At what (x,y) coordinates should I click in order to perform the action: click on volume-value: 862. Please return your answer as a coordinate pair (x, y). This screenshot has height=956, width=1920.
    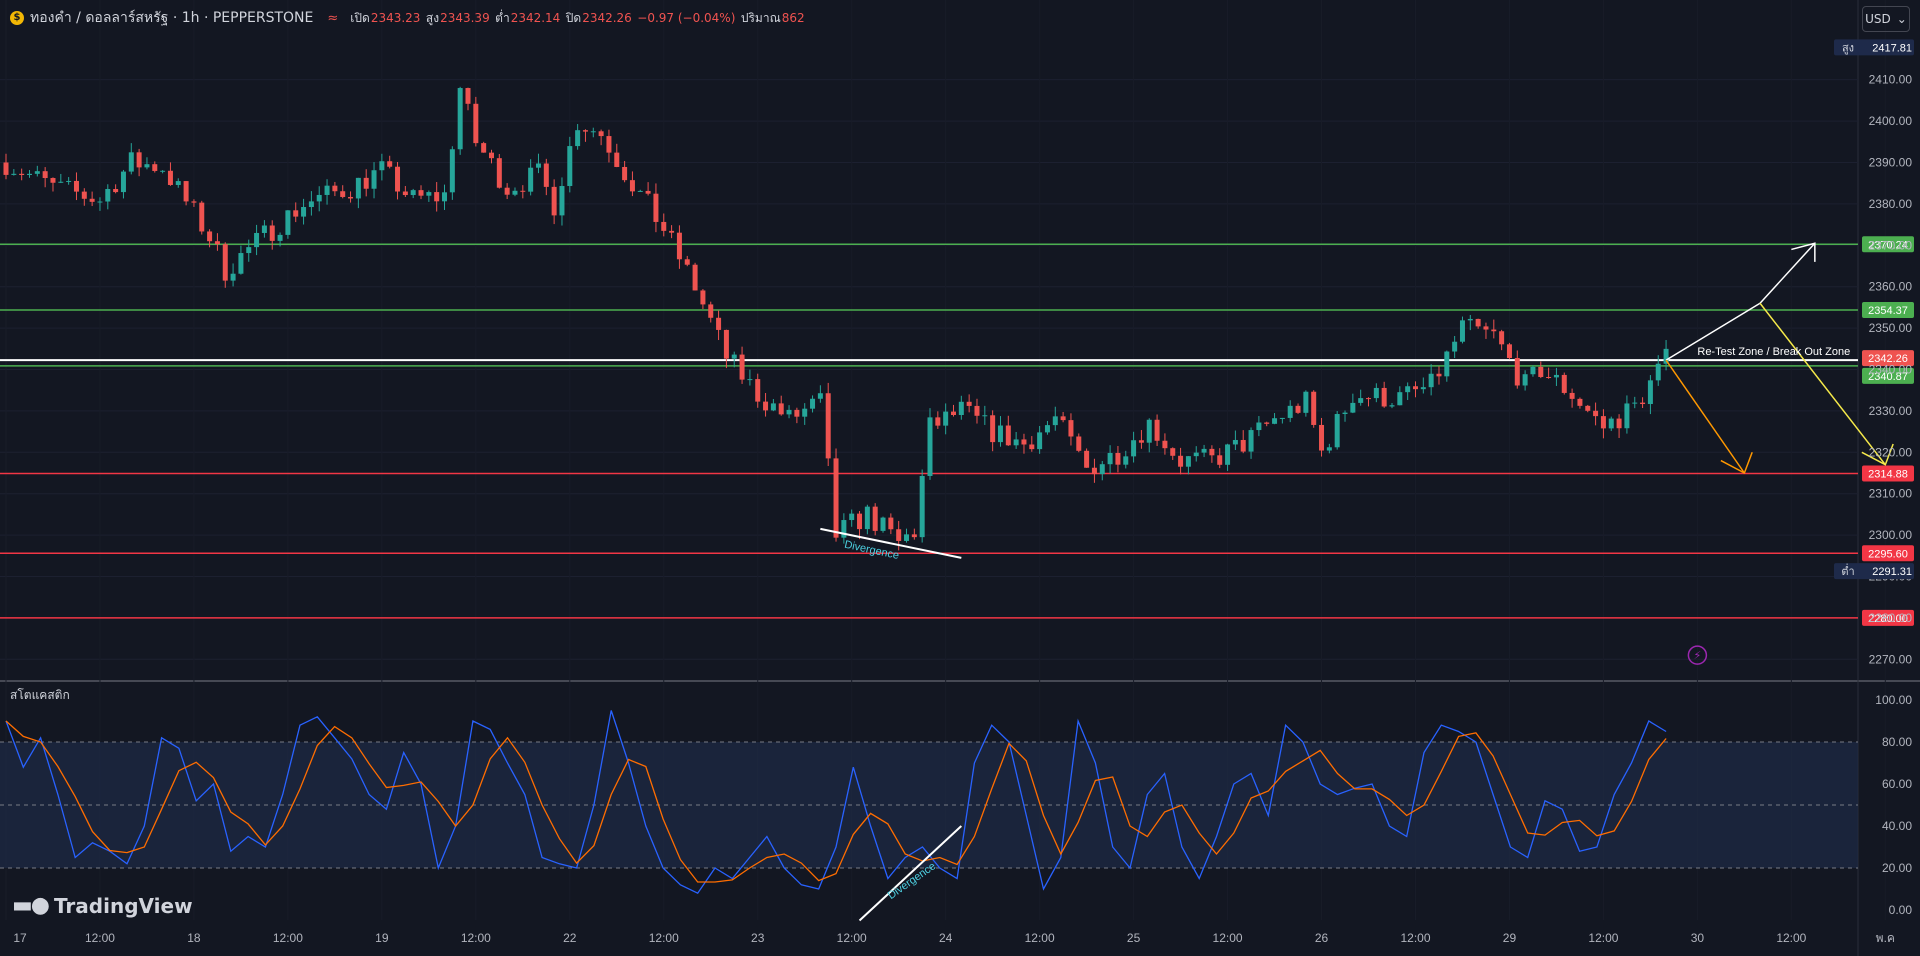
    Looking at the image, I should click on (793, 17).